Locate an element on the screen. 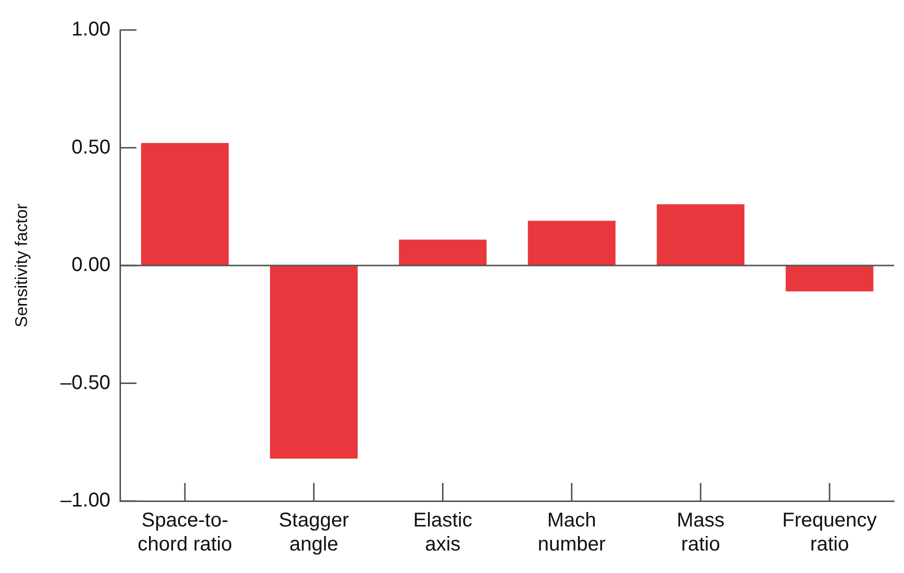  y-tick-label: –0.50 is located at coordinates (85, 383).